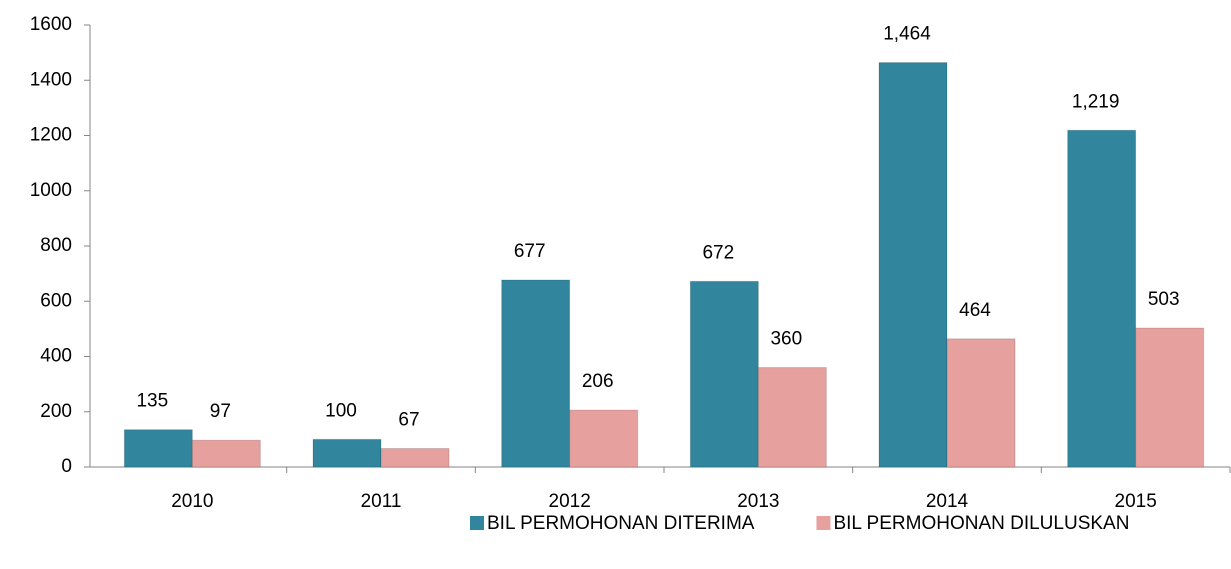 The height and width of the screenshot is (569, 1231). Describe the element at coordinates (381, 501) in the screenshot. I see `x-tick-label: 2011` at that location.